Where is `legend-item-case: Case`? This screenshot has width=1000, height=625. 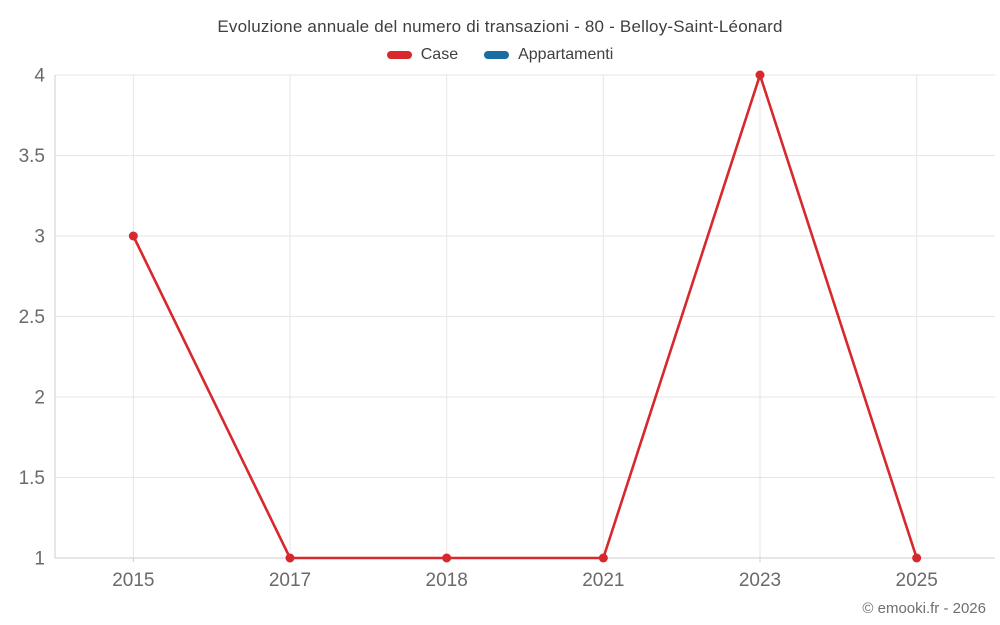 legend-item-case: Case is located at coordinates (422, 55).